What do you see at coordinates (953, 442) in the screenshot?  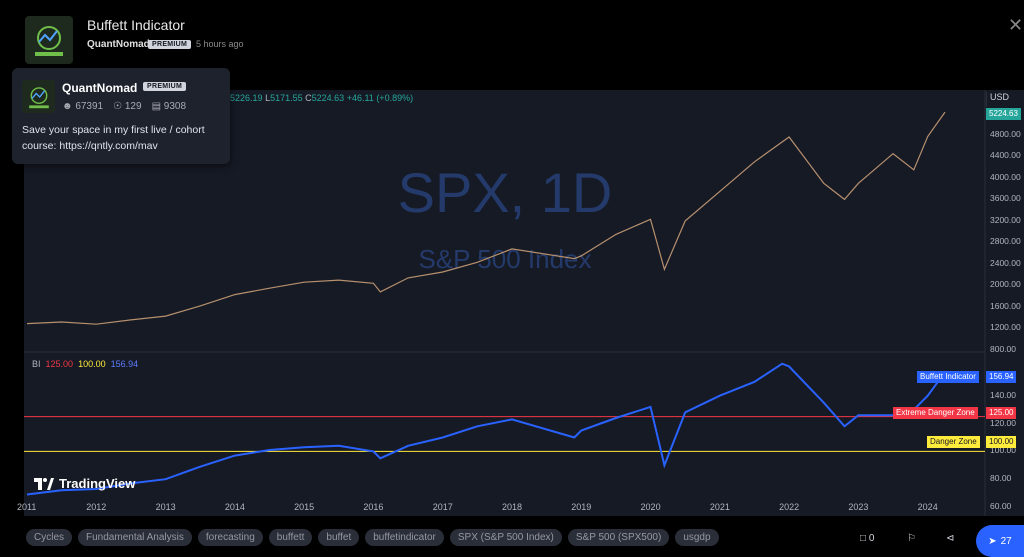 I see `danger-zone-label: Danger Zone` at bounding box center [953, 442].